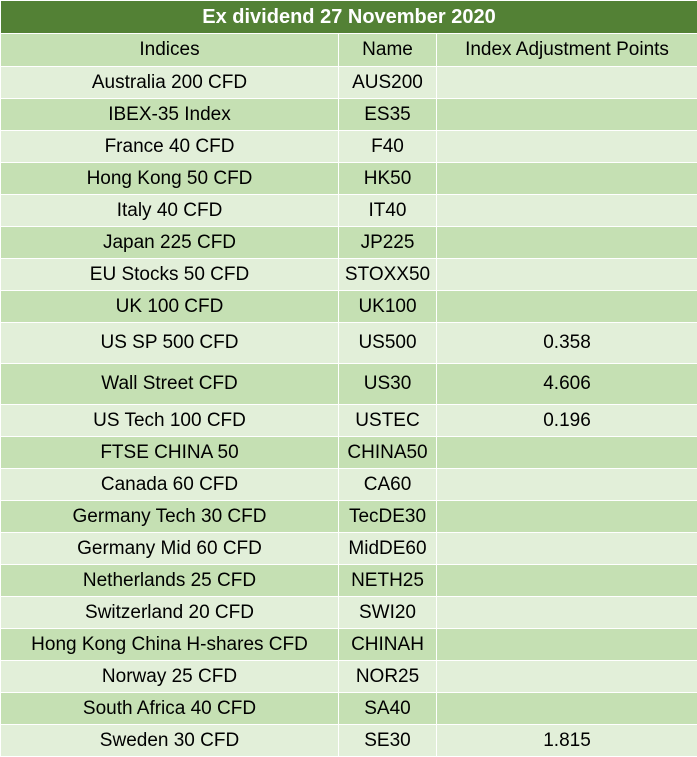  Describe the element at coordinates (388, 741) in the screenshot. I see `name-cell: SE30` at that location.